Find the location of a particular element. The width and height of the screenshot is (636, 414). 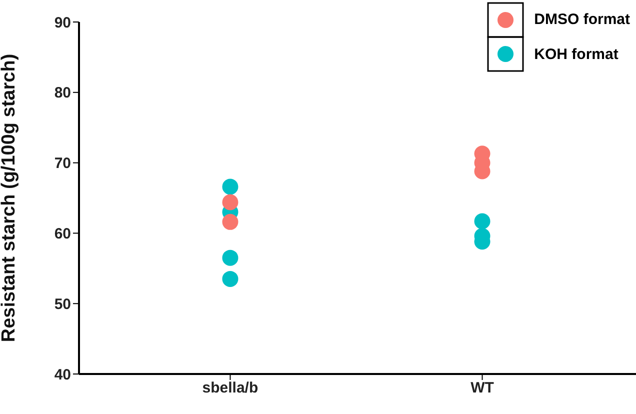

y-tick-label: 50 is located at coordinates (62, 304).